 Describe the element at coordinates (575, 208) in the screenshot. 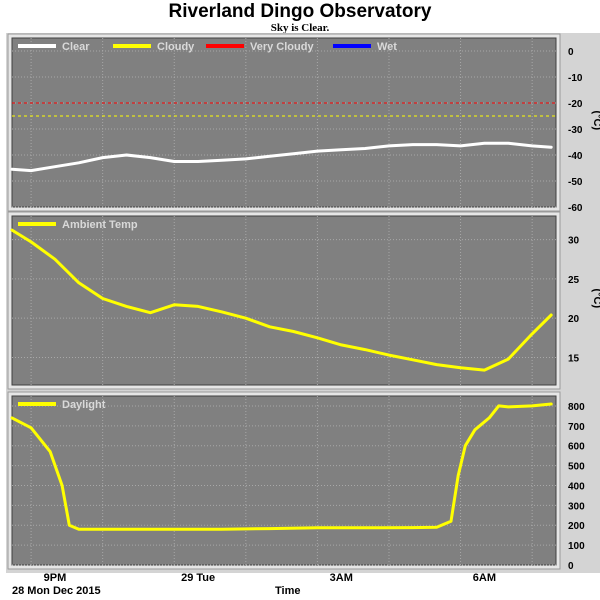

I see `y-tick-label: -60` at that location.